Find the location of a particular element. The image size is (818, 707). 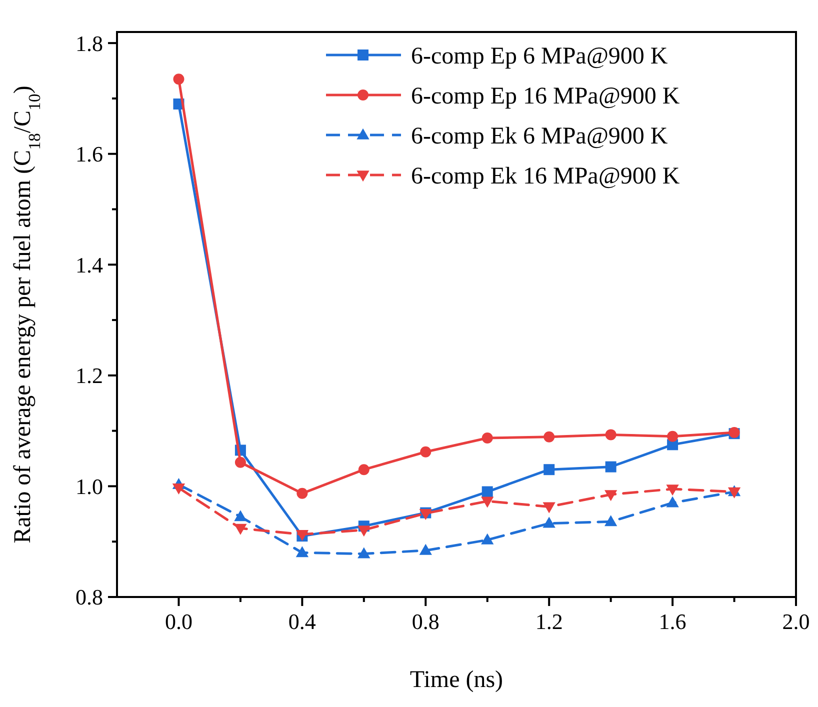

x-tick-label: 2.0 is located at coordinates (796, 621).